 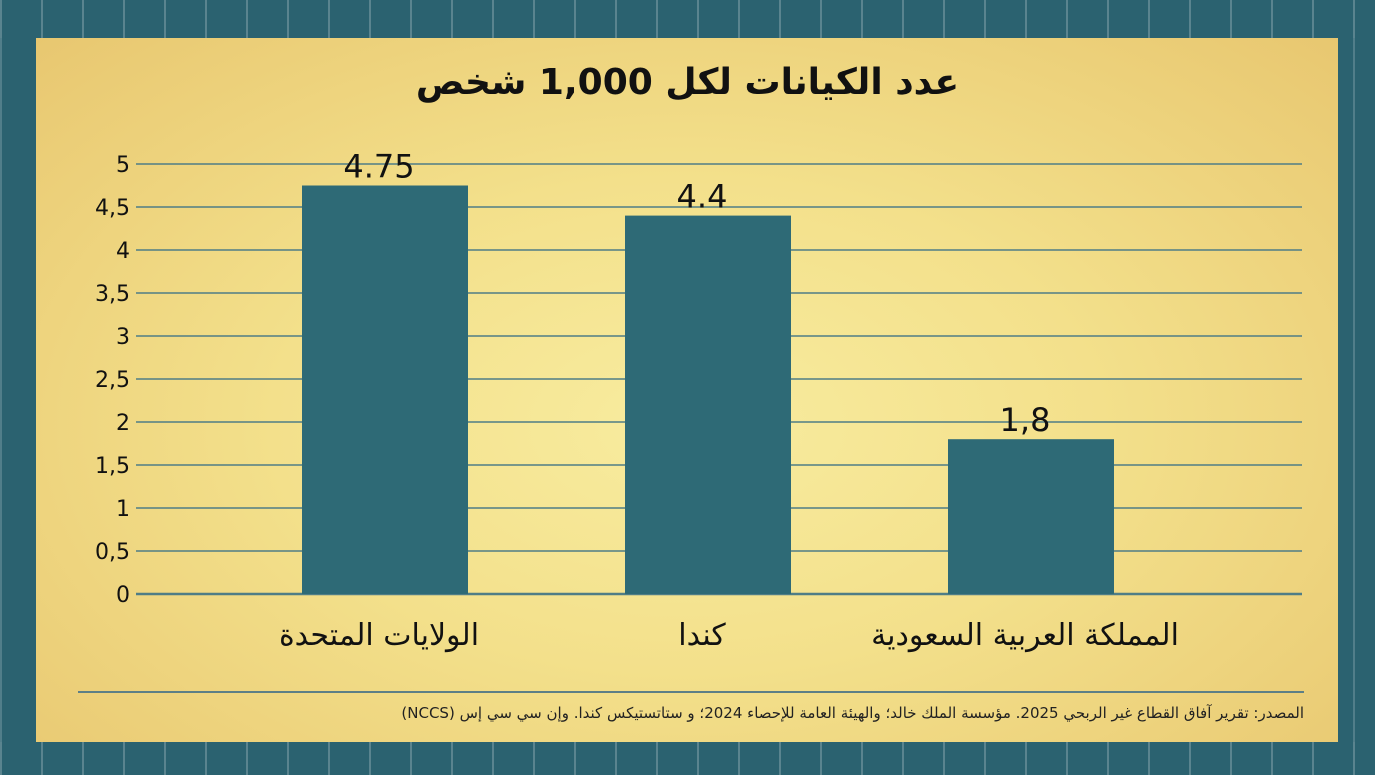 What do you see at coordinates (123, 337) in the screenshot?
I see `y-tick-label: 3` at bounding box center [123, 337].